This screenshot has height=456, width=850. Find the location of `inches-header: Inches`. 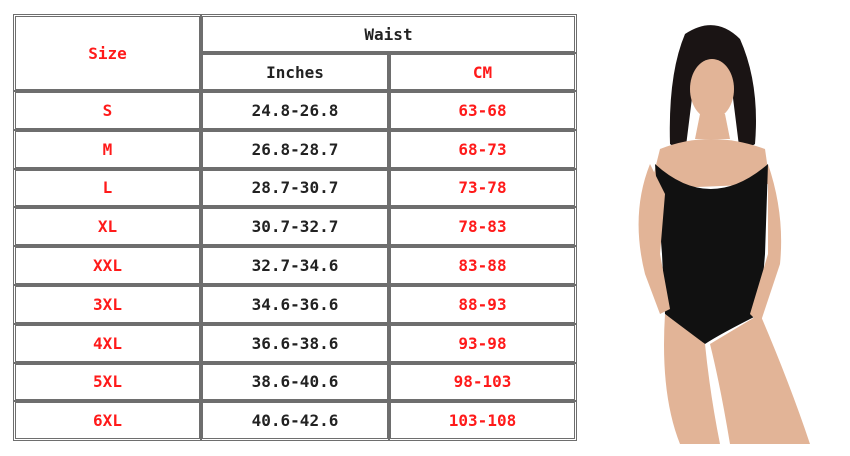

inches-header: Inches is located at coordinates (295, 72).